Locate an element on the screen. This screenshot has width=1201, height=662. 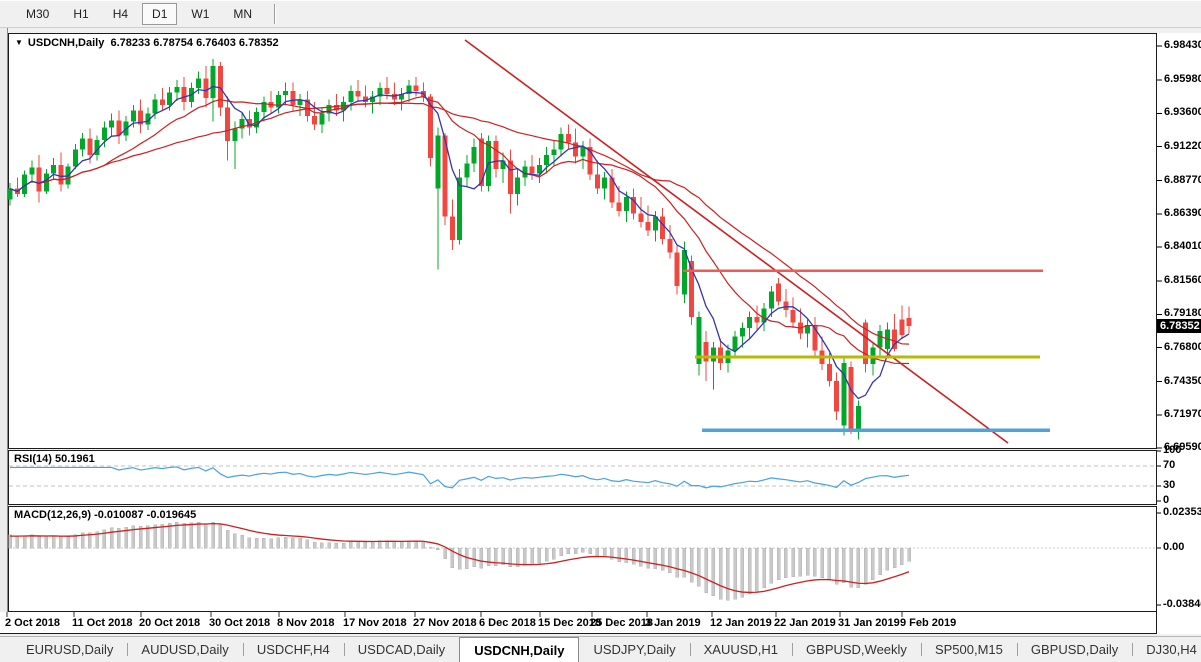
date-axis-label: 6 Dec 2018 is located at coordinates (507, 623).